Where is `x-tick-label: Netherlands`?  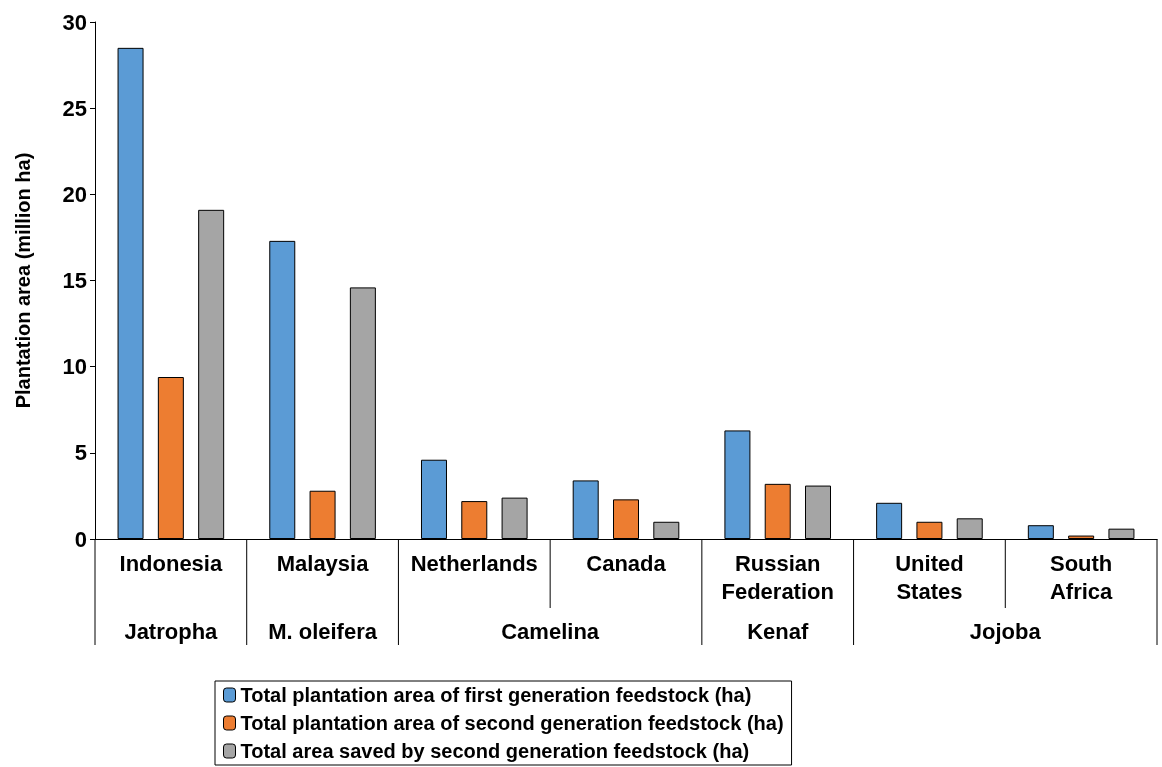 x-tick-label: Netherlands is located at coordinates (474, 563).